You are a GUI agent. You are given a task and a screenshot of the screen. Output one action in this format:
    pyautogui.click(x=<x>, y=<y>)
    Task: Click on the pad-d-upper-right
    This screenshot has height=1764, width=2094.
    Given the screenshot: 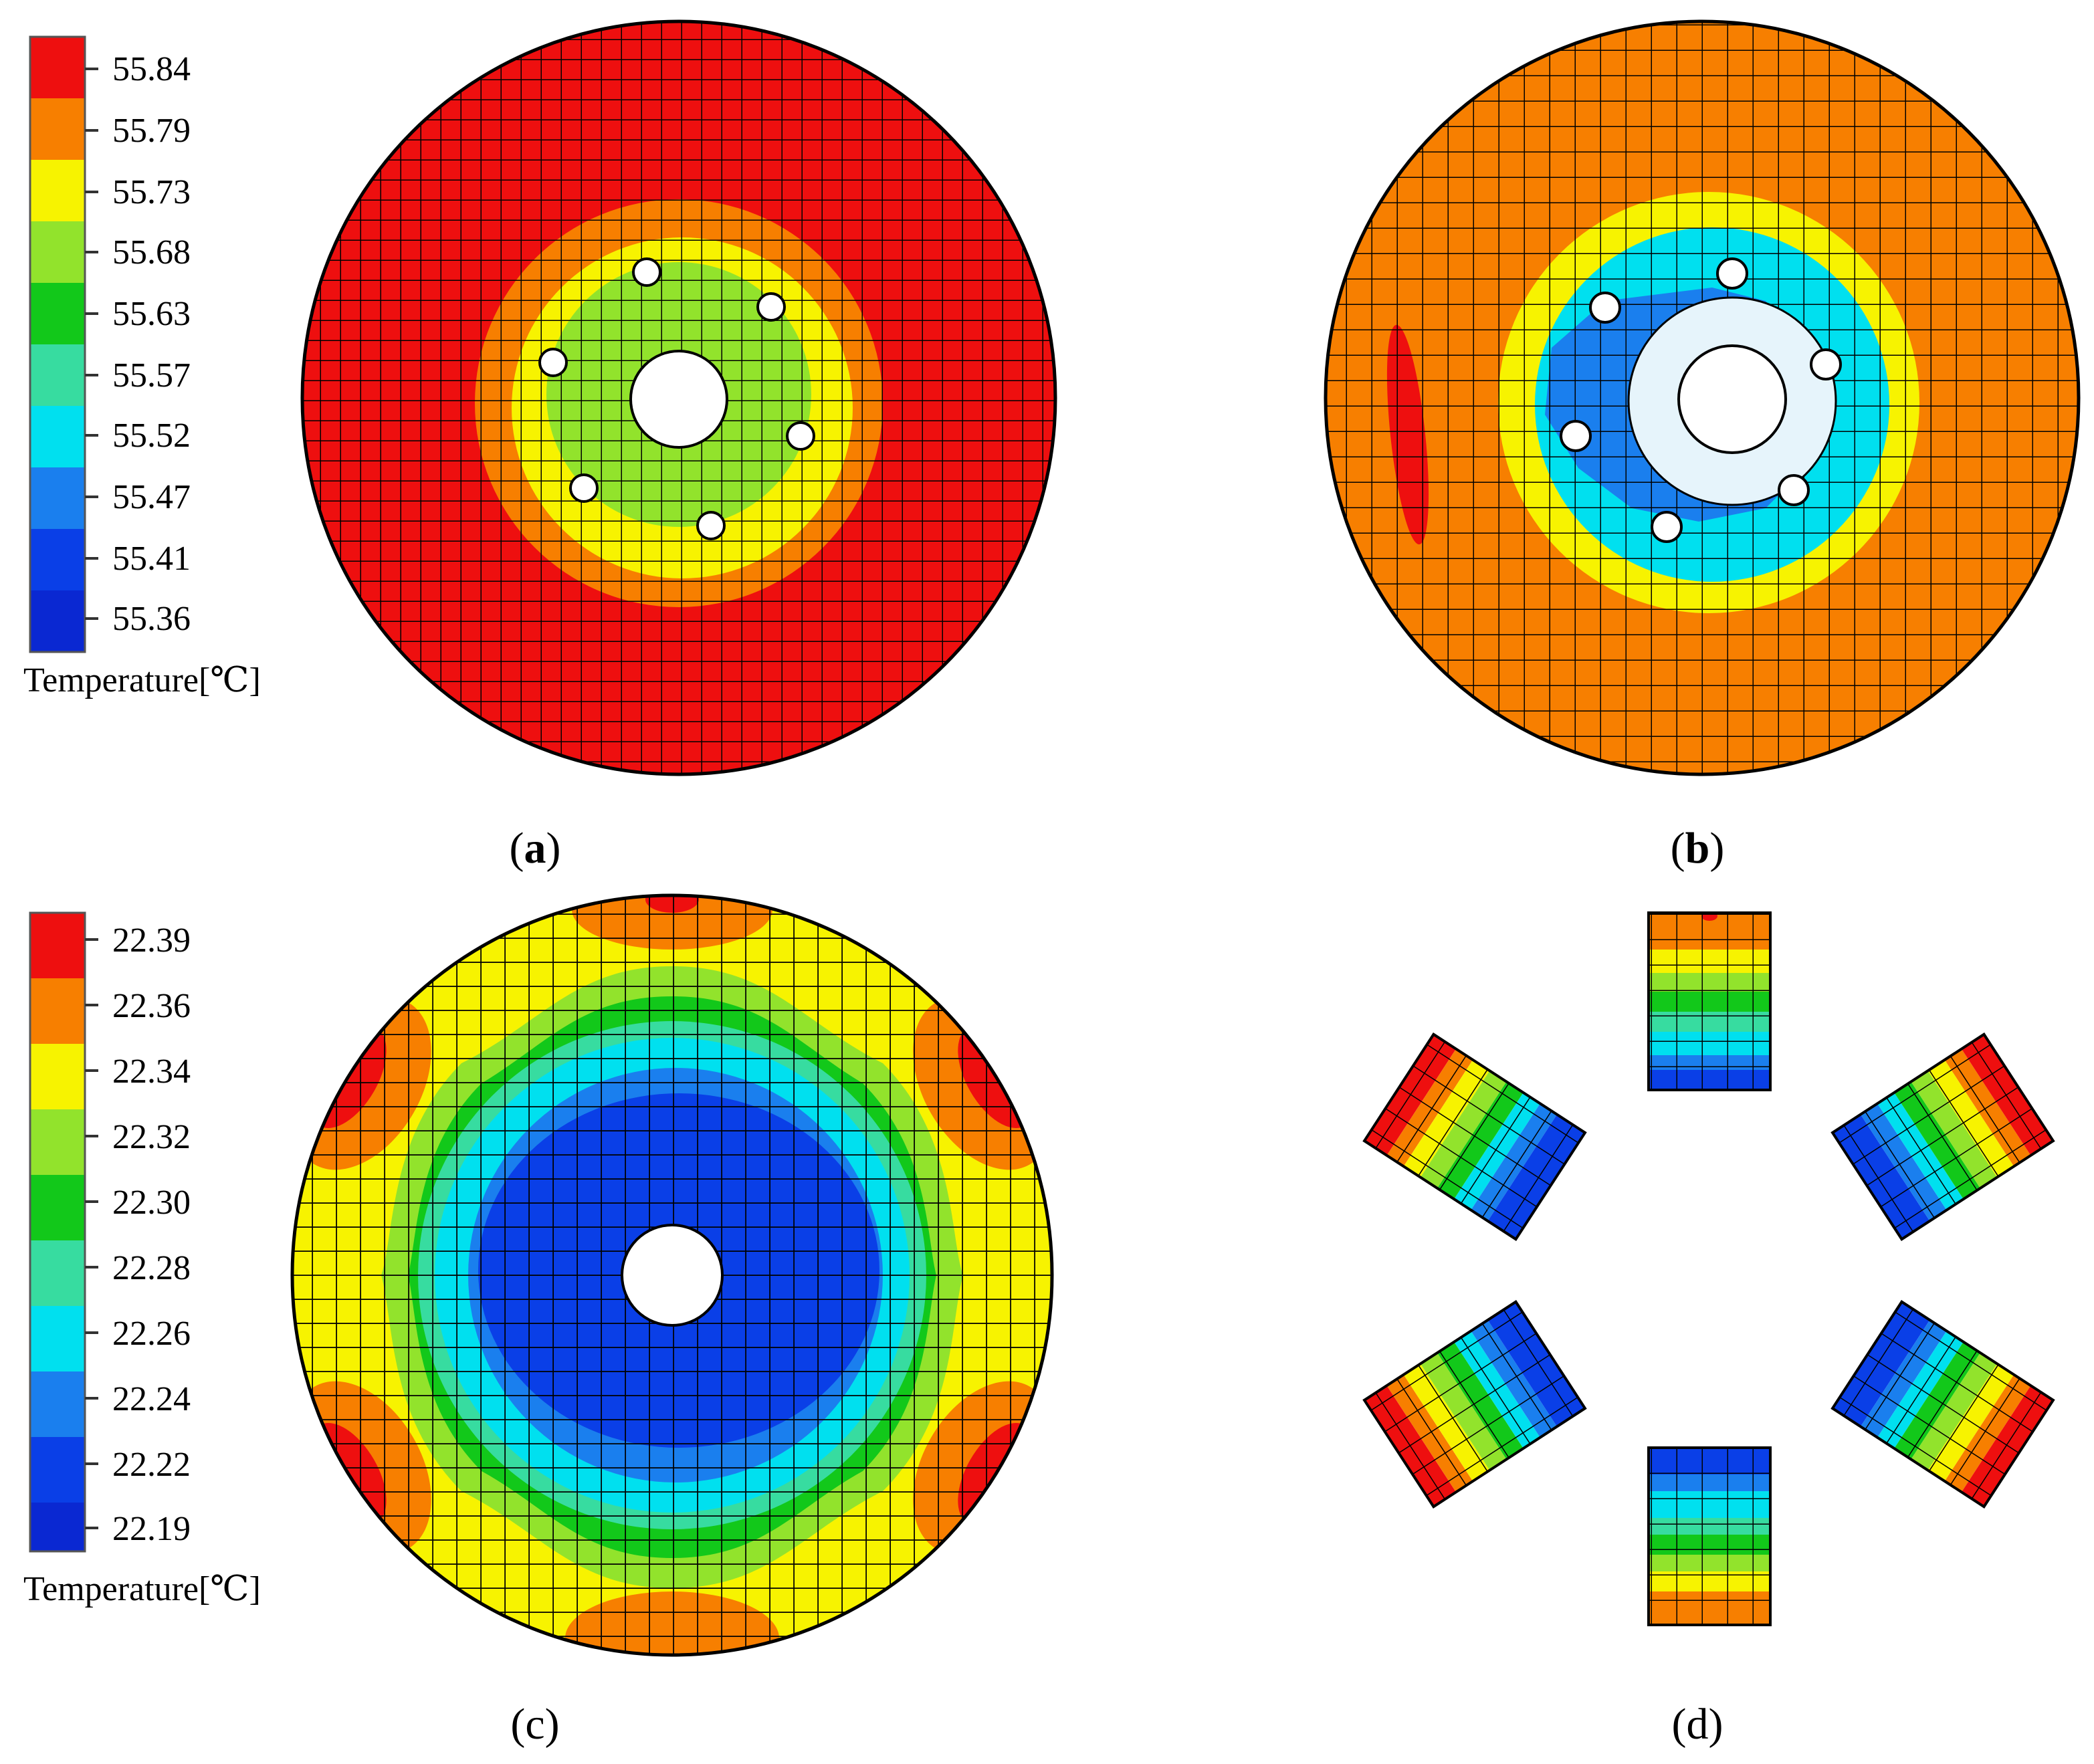 What is the action you would take?
    pyautogui.click(x=1942, y=1136)
    